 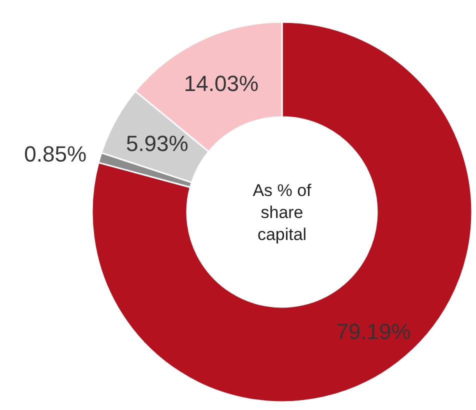 I want to click on text: As % of share capital, so click(x=282, y=212).